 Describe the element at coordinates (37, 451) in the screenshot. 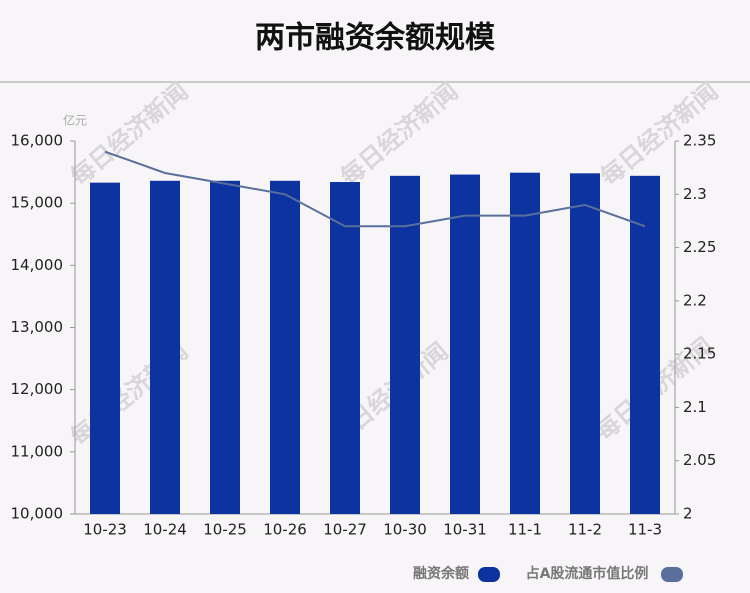

I see `y-tick-label: 11,000` at that location.